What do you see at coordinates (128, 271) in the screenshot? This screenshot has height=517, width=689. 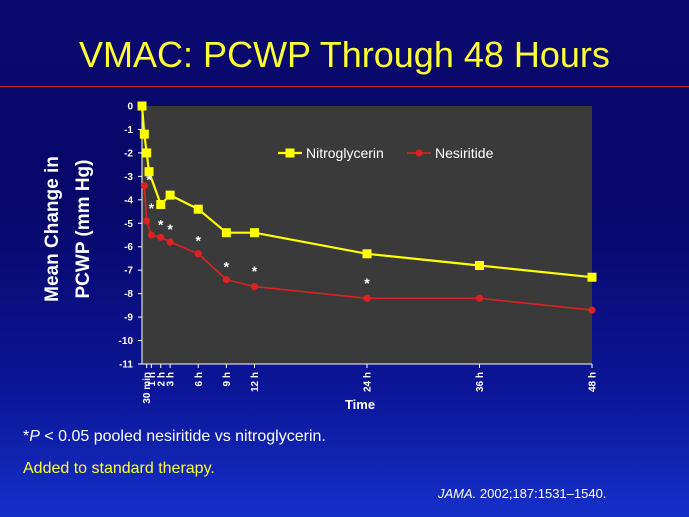 I see `y-tick-label: -7` at bounding box center [128, 271].